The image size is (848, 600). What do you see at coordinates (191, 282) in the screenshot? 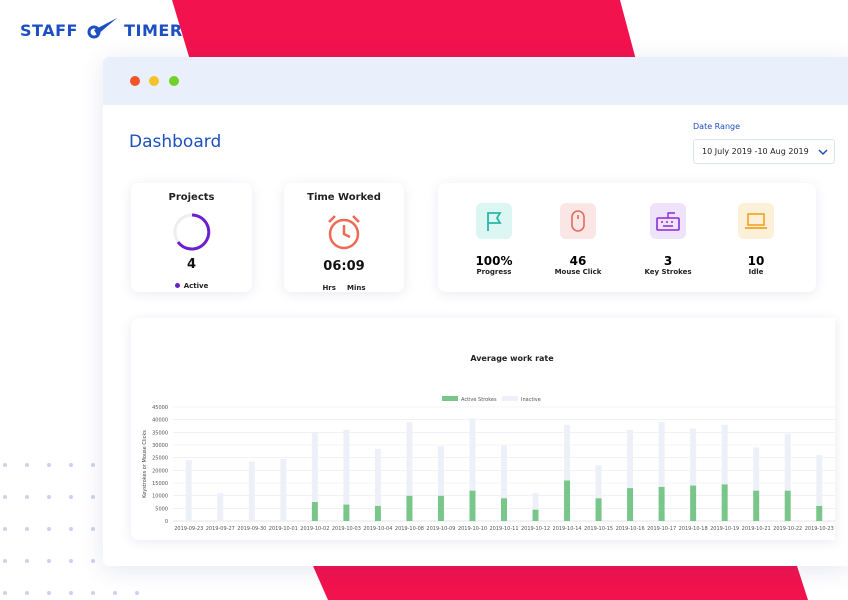
I see `status: Active` at bounding box center [191, 282].